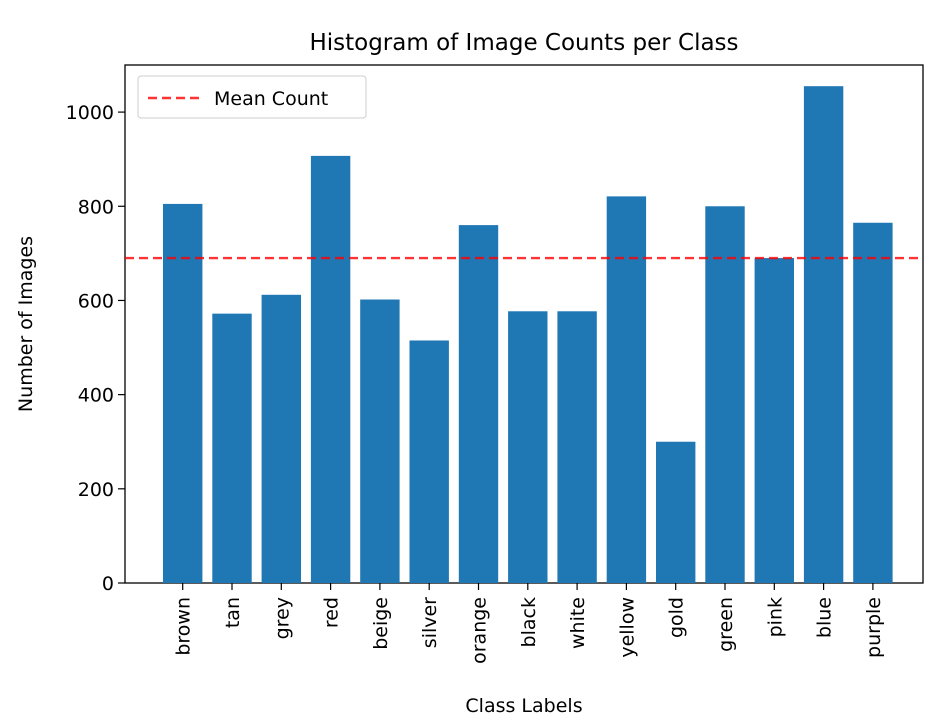 Image resolution: width=950 pixels, height=728 pixels. Describe the element at coordinates (480, 630) in the screenshot. I see `x-tick-label-orange: orange` at that location.